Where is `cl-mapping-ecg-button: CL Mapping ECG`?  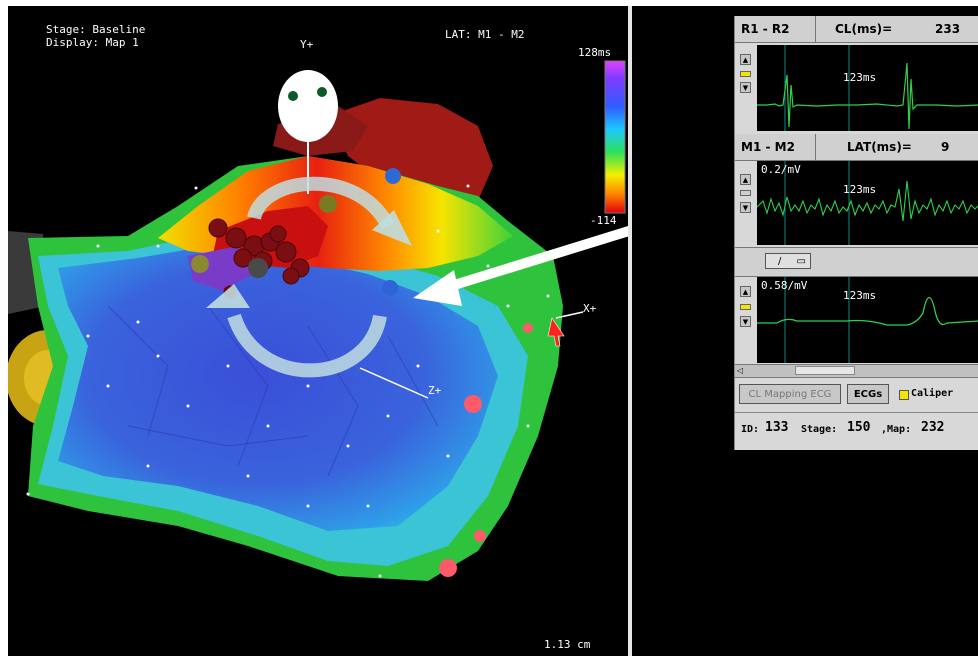
cl-mapping-ecg-button: CL Mapping ECG is located at coordinates (790, 394).